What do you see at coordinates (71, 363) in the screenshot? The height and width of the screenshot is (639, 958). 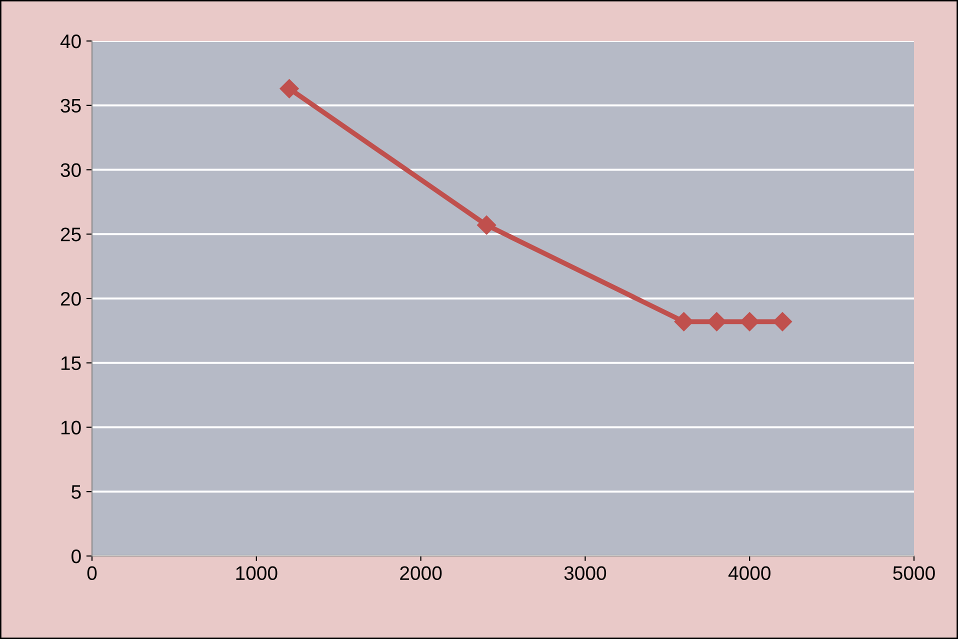 I see `y-tick-label: 15` at bounding box center [71, 363].